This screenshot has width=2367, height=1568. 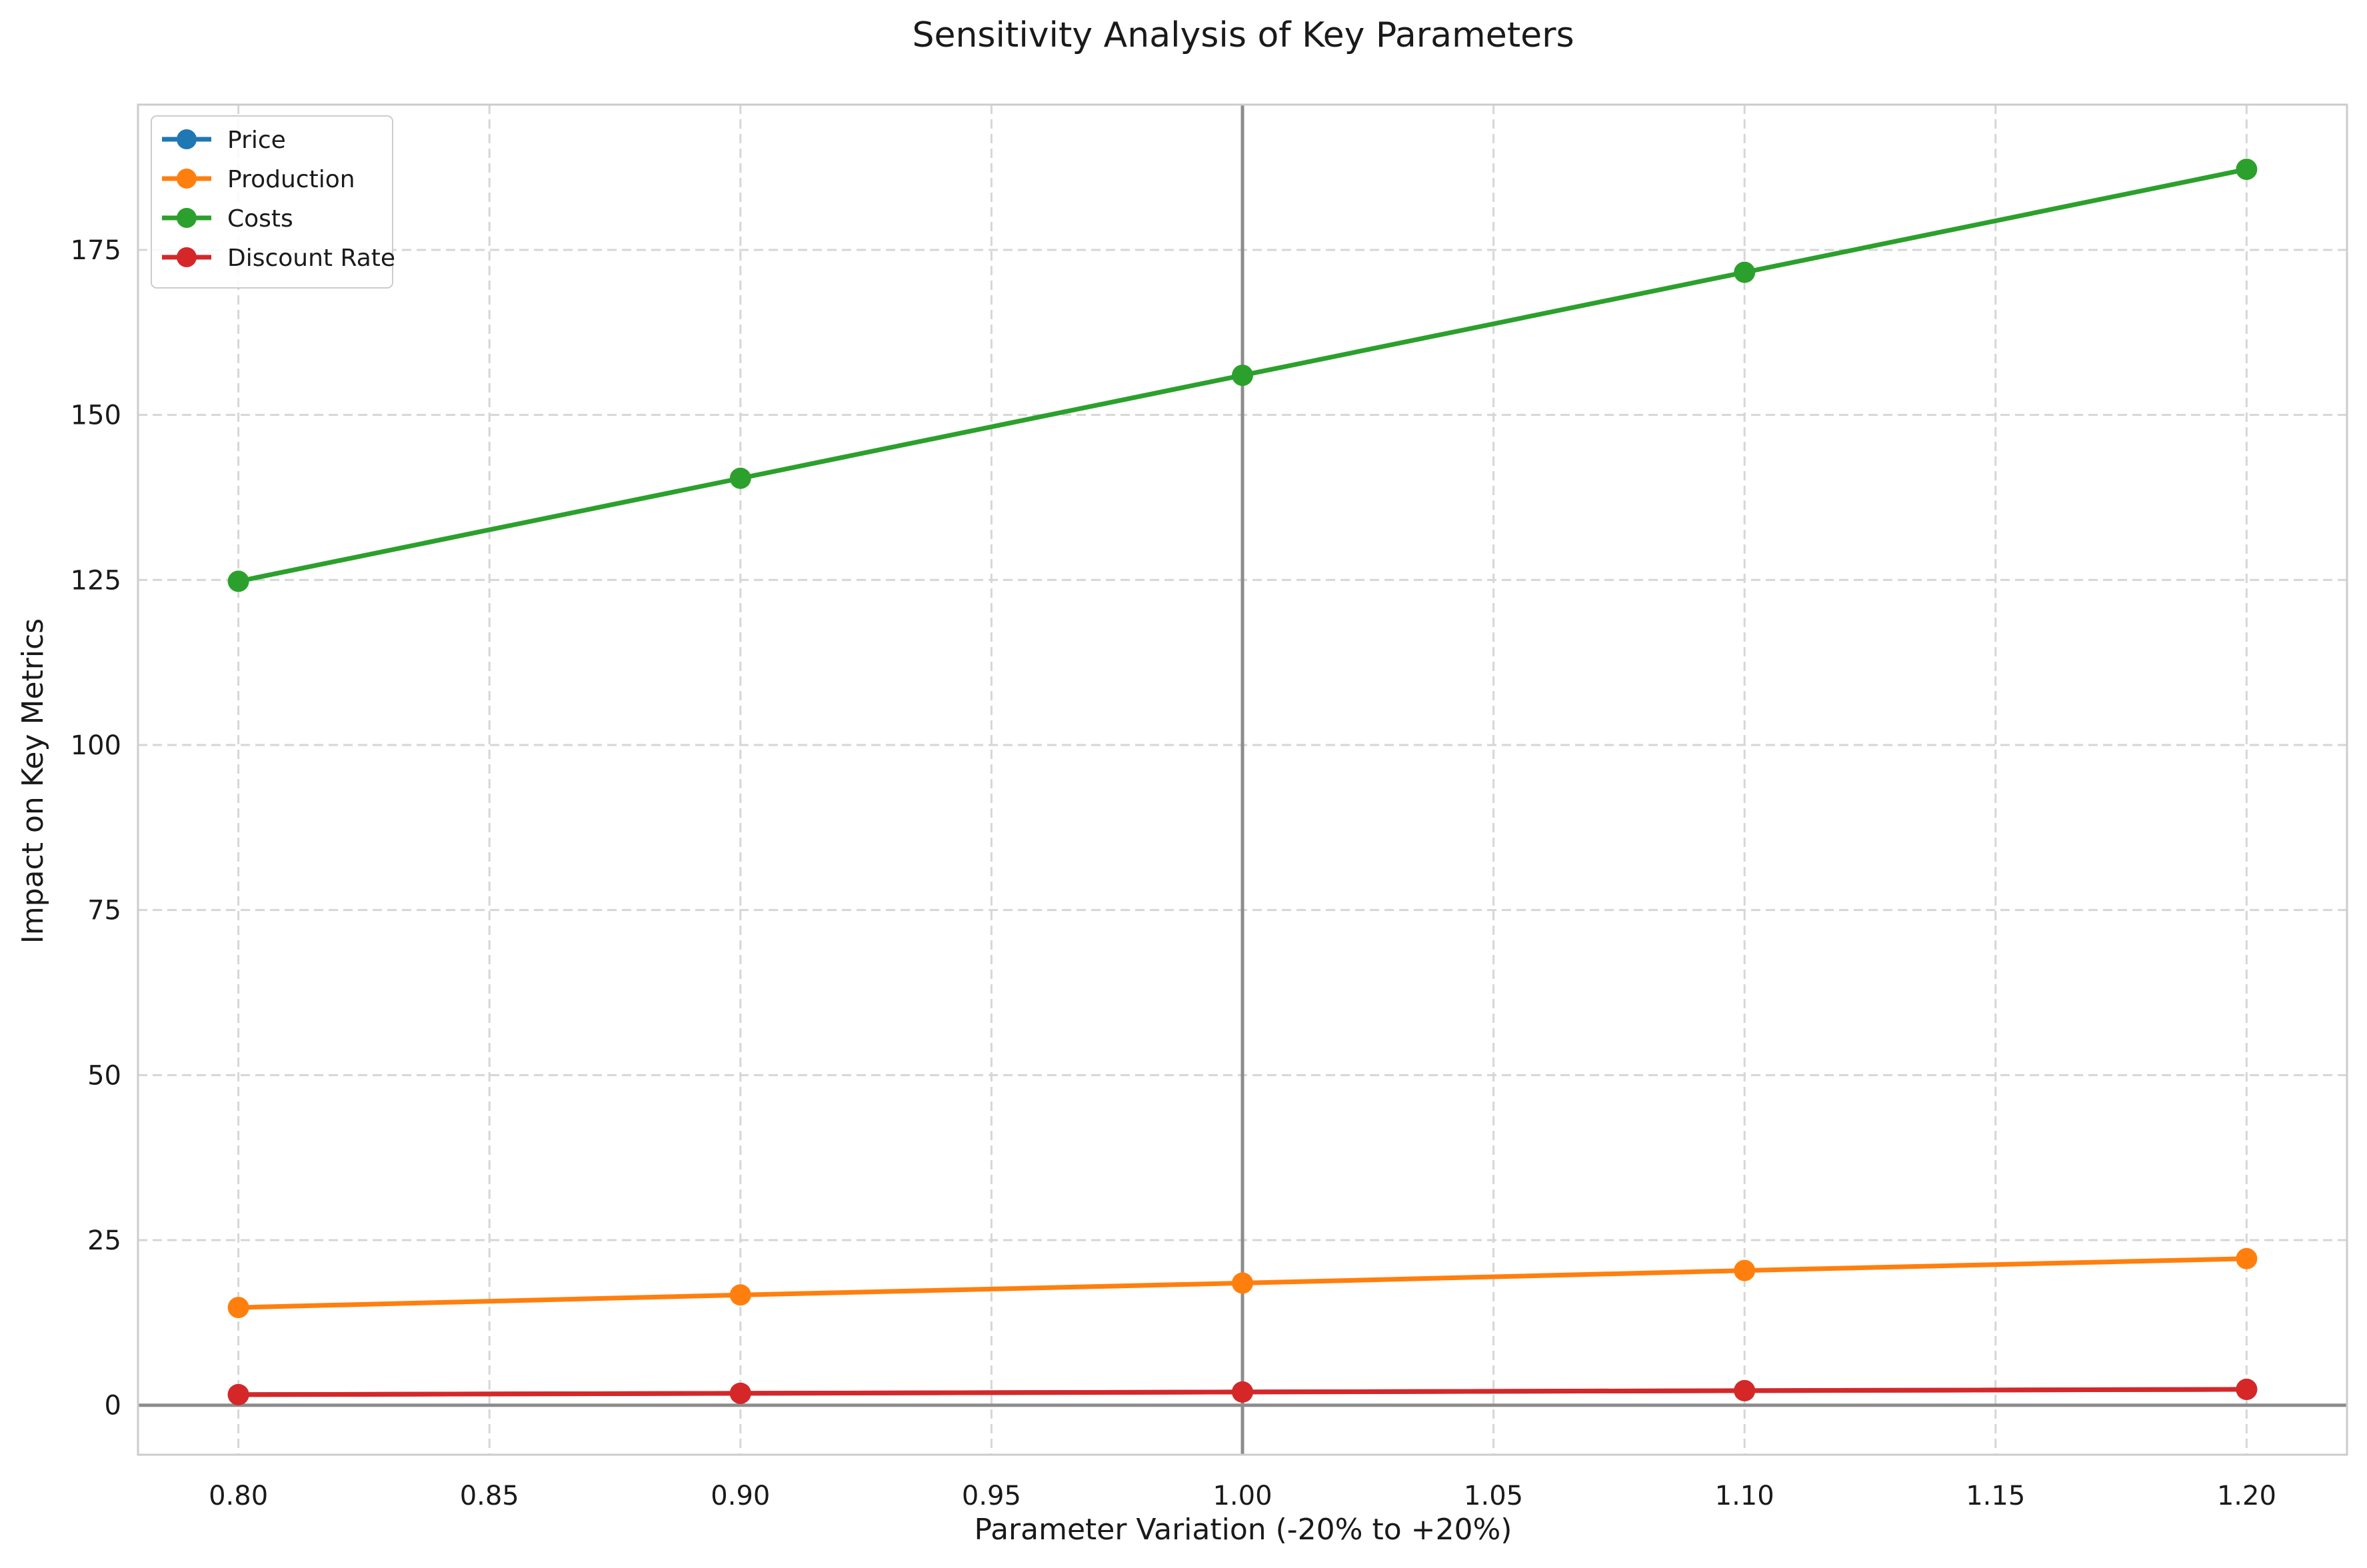 What do you see at coordinates (1996, 1496) in the screenshot?
I see `x-tick-label: 1.15` at bounding box center [1996, 1496].